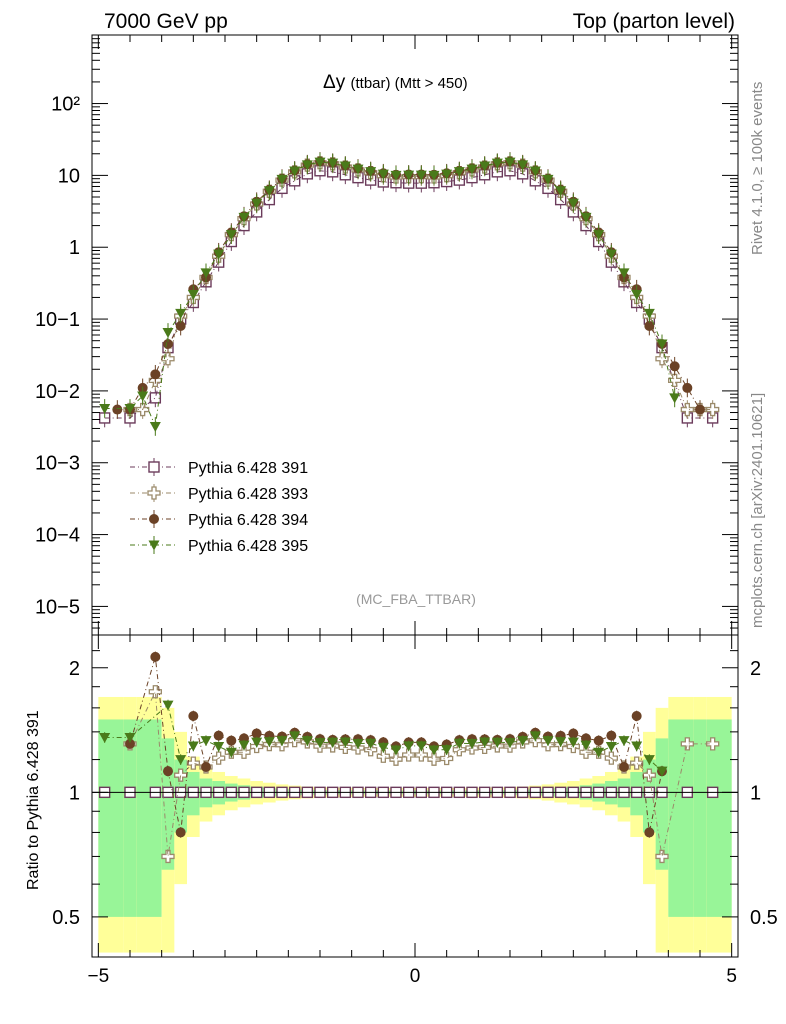  I want to click on y-tick-label: 10−2, so click(57, 392).